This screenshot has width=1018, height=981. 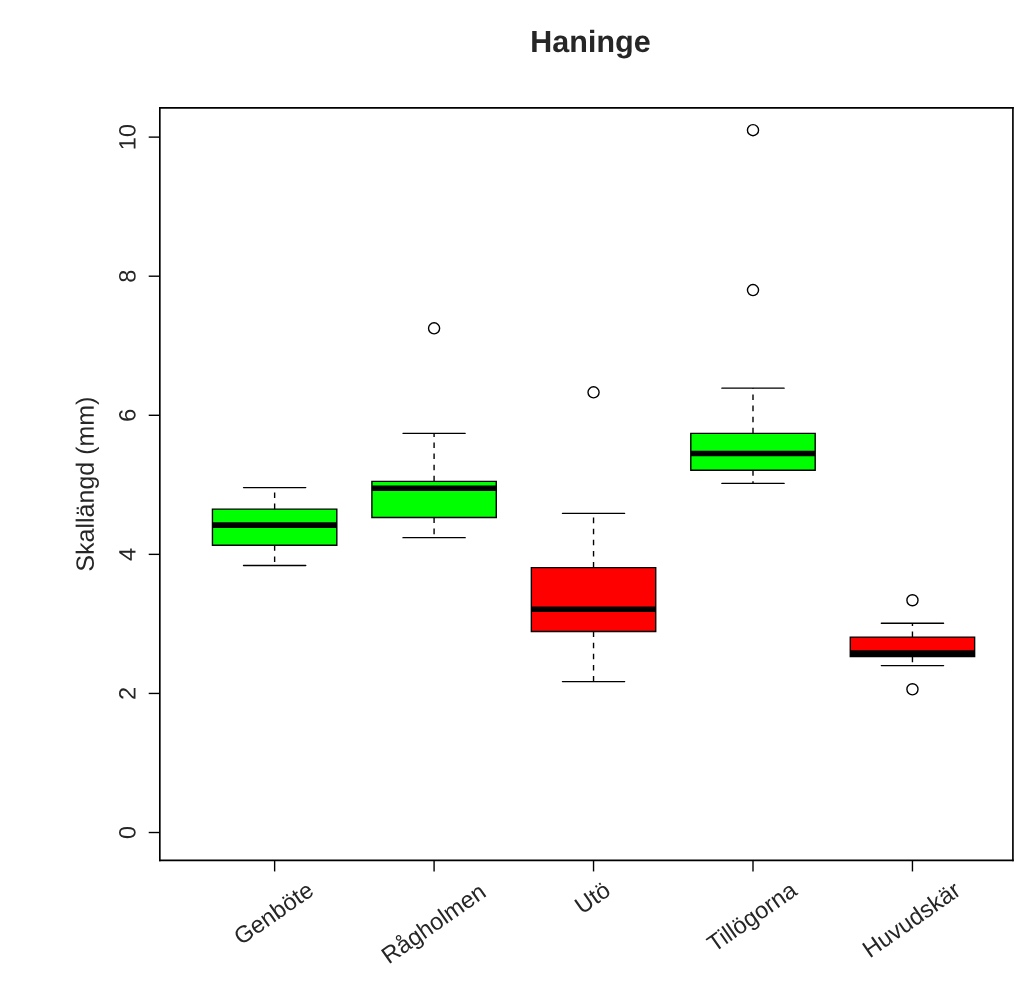 What do you see at coordinates (127, 136) in the screenshot?
I see `y-tick-label: 10` at bounding box center [127, 136].